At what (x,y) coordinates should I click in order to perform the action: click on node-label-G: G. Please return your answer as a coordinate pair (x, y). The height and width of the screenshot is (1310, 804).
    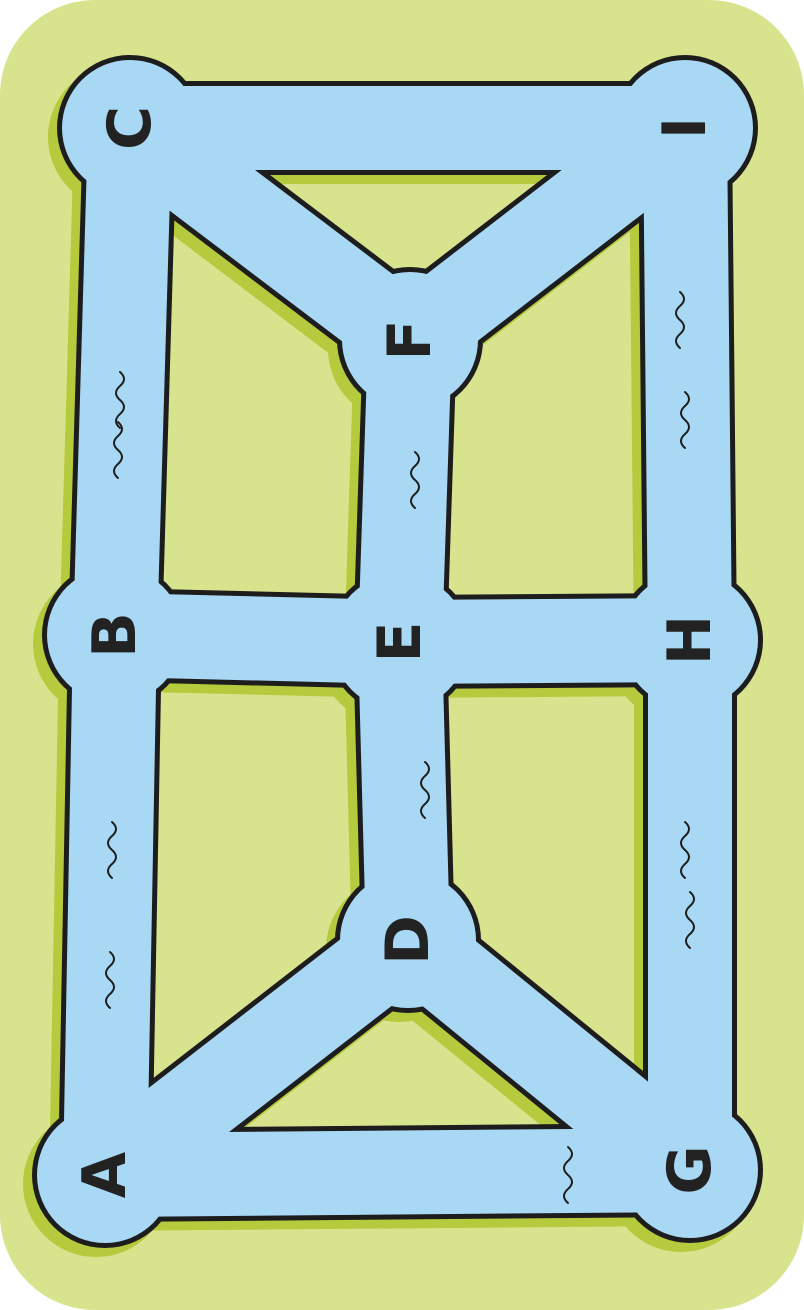
    Looking at the image, I should click on (690, 1169).